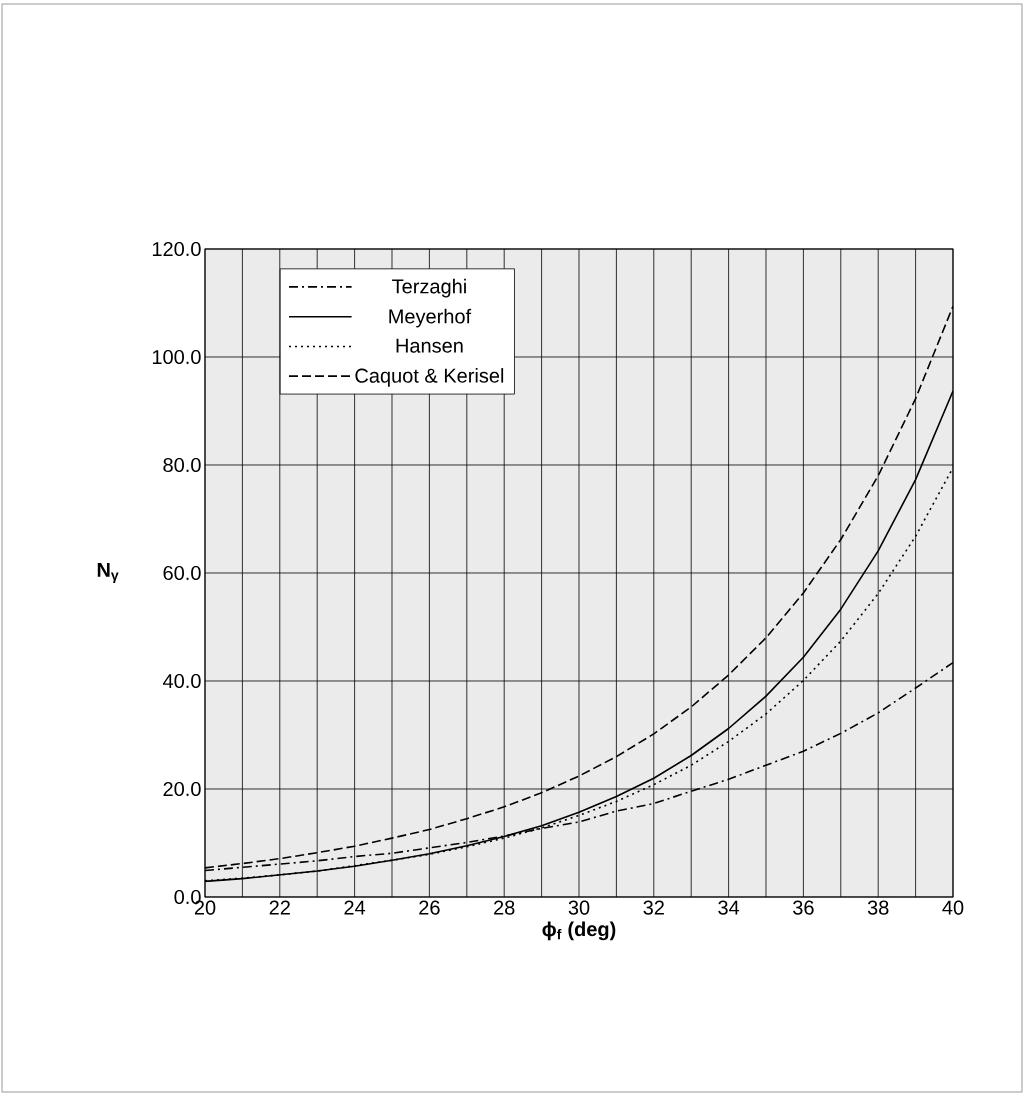  I want to click on y-tick-label: 120.0, so click(176, 249).